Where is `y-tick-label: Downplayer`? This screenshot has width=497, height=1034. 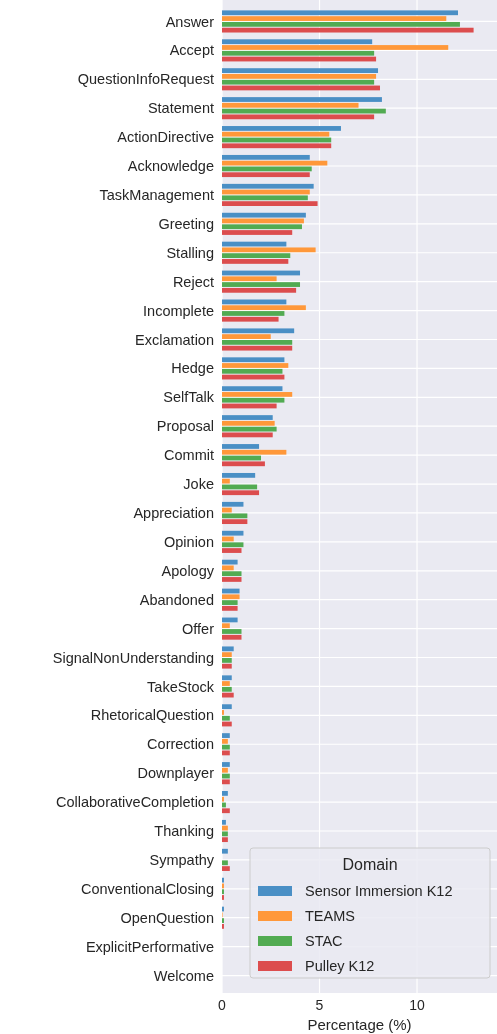 y-tick-label: Downplayer is located at coordinates (176, 773).